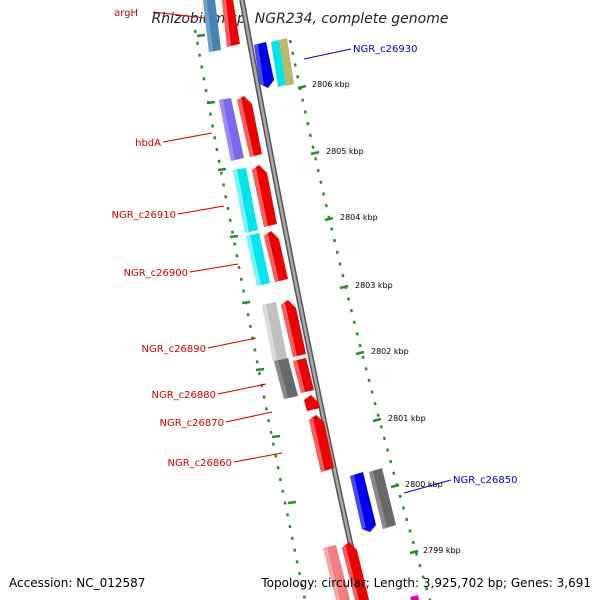 Image resolution: width=600 pixels, height=600 pixels. What do you see at coordinates (331, 84) in the screenshot?
I see `tick-label-2806: 2806 kbp` at bounding box center [331, 84].